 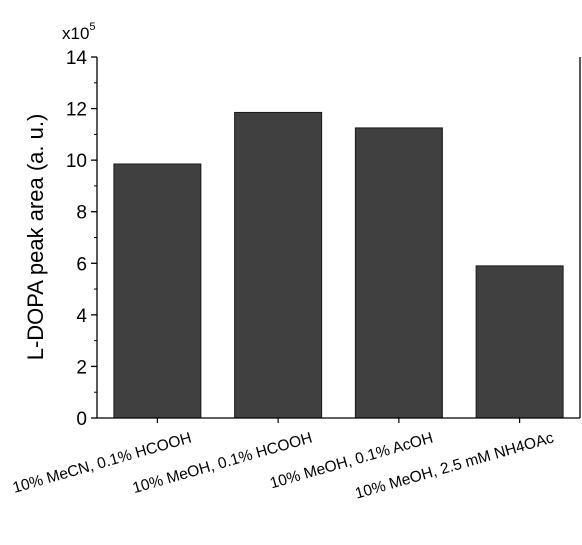 I want to click on y-tick-label: 8, so click(x=81, y=213).